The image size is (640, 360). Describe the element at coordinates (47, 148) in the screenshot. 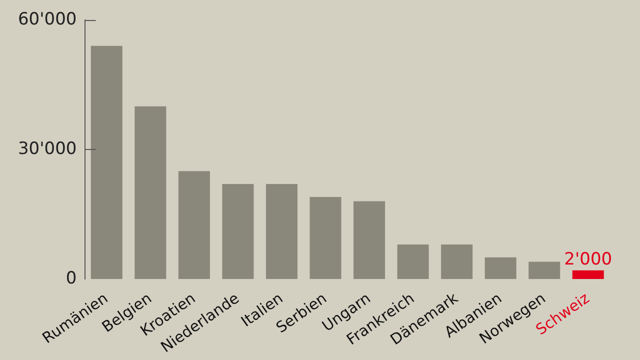

I see `y-tick-label: 30'000` at that location.